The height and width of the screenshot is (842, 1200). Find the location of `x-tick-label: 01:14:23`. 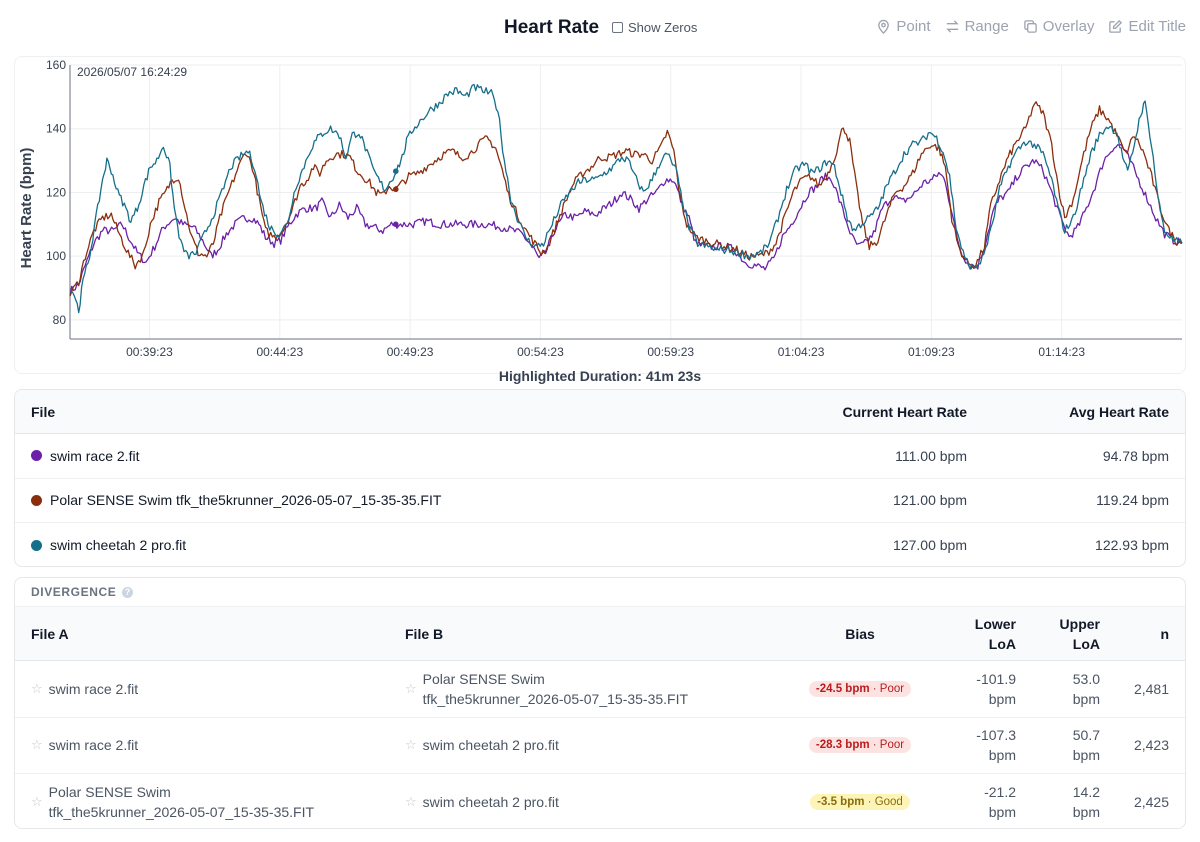

x-tick-label: 01:14:23 is located at coordinates (1061, 352).